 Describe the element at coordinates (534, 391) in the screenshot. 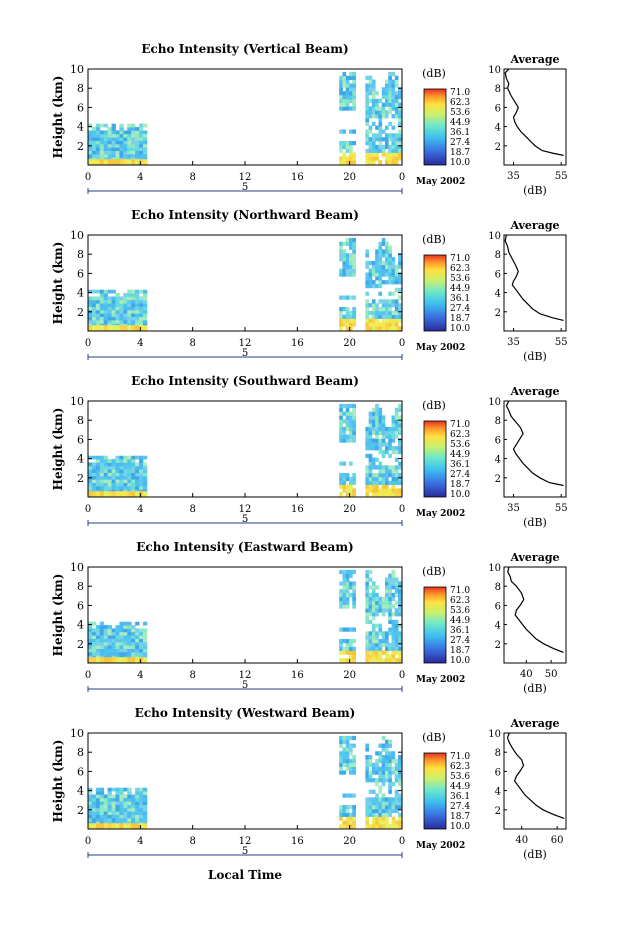

I see `avg-title: Average` at that location.